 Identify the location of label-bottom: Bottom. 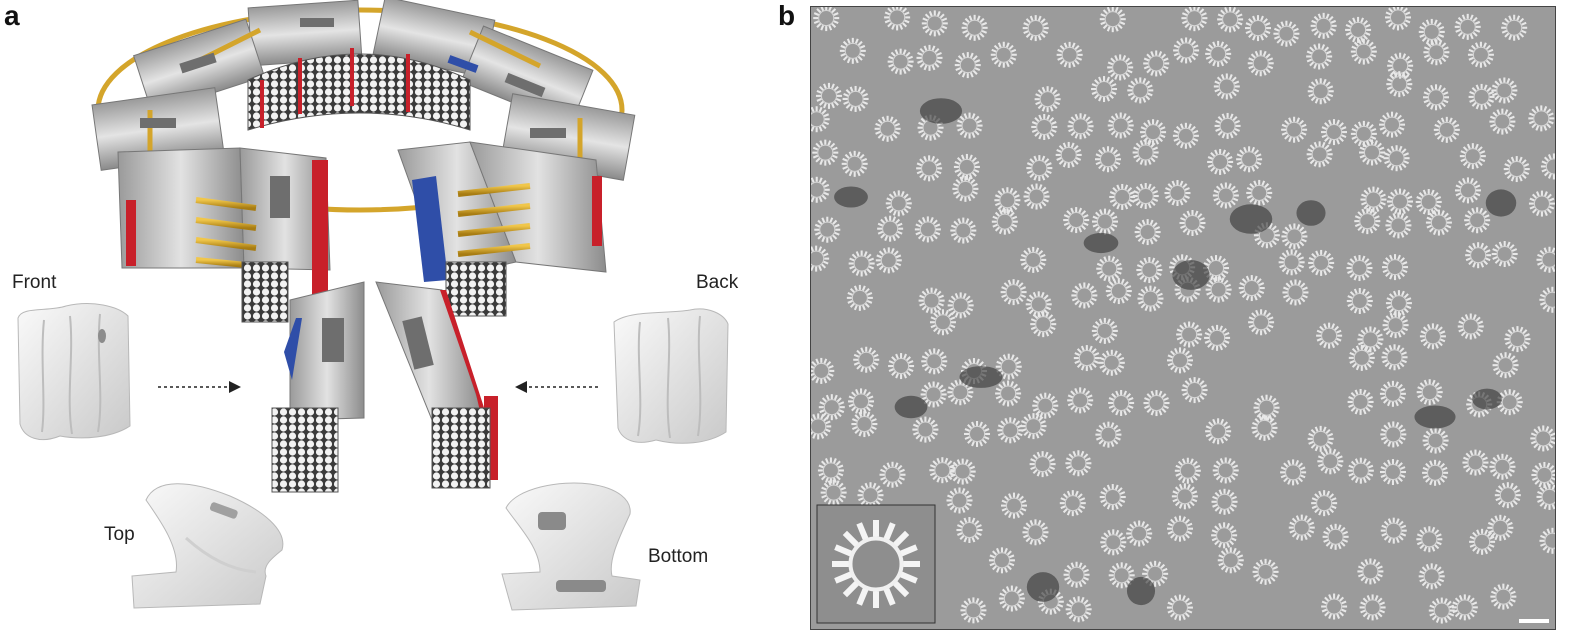
(678, 556).